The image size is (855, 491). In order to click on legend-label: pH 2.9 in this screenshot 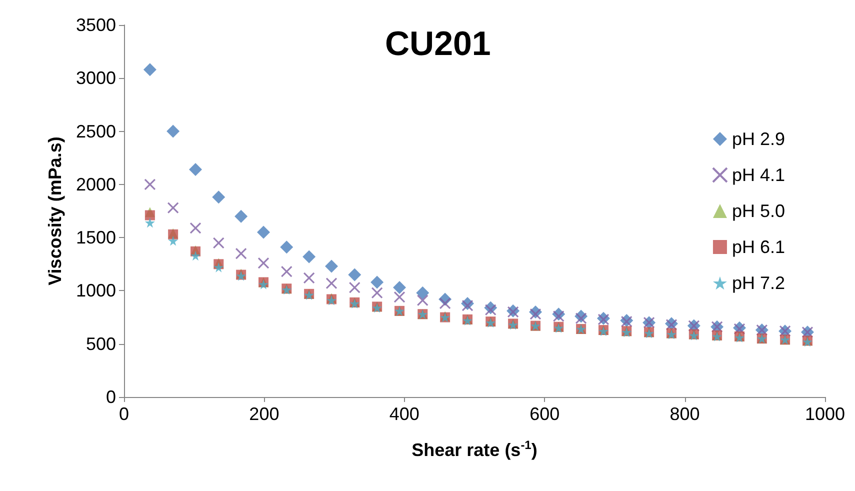, I will do `click(759, 139)`.